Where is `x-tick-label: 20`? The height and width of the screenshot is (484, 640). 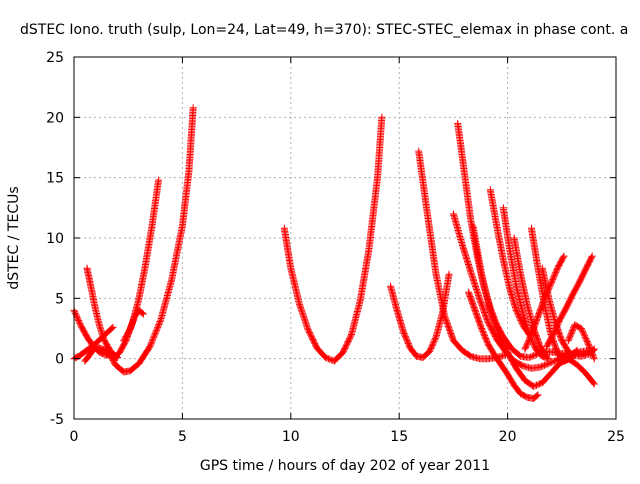
x-tick-label: 20 is located at coordinates (508, 437).